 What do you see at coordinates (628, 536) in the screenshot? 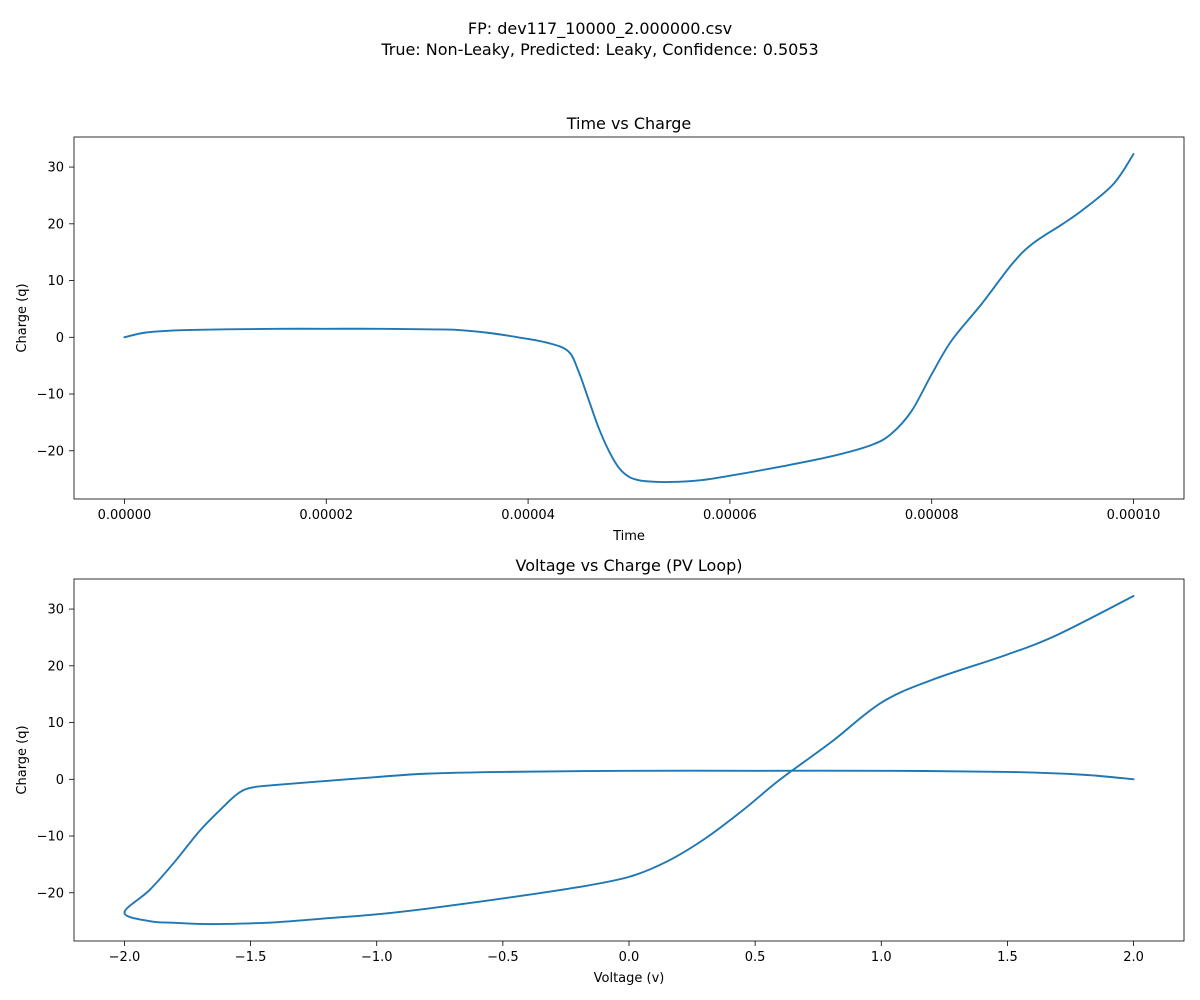
I see `x-axis-label: Time` at bounding box center [628, 536].